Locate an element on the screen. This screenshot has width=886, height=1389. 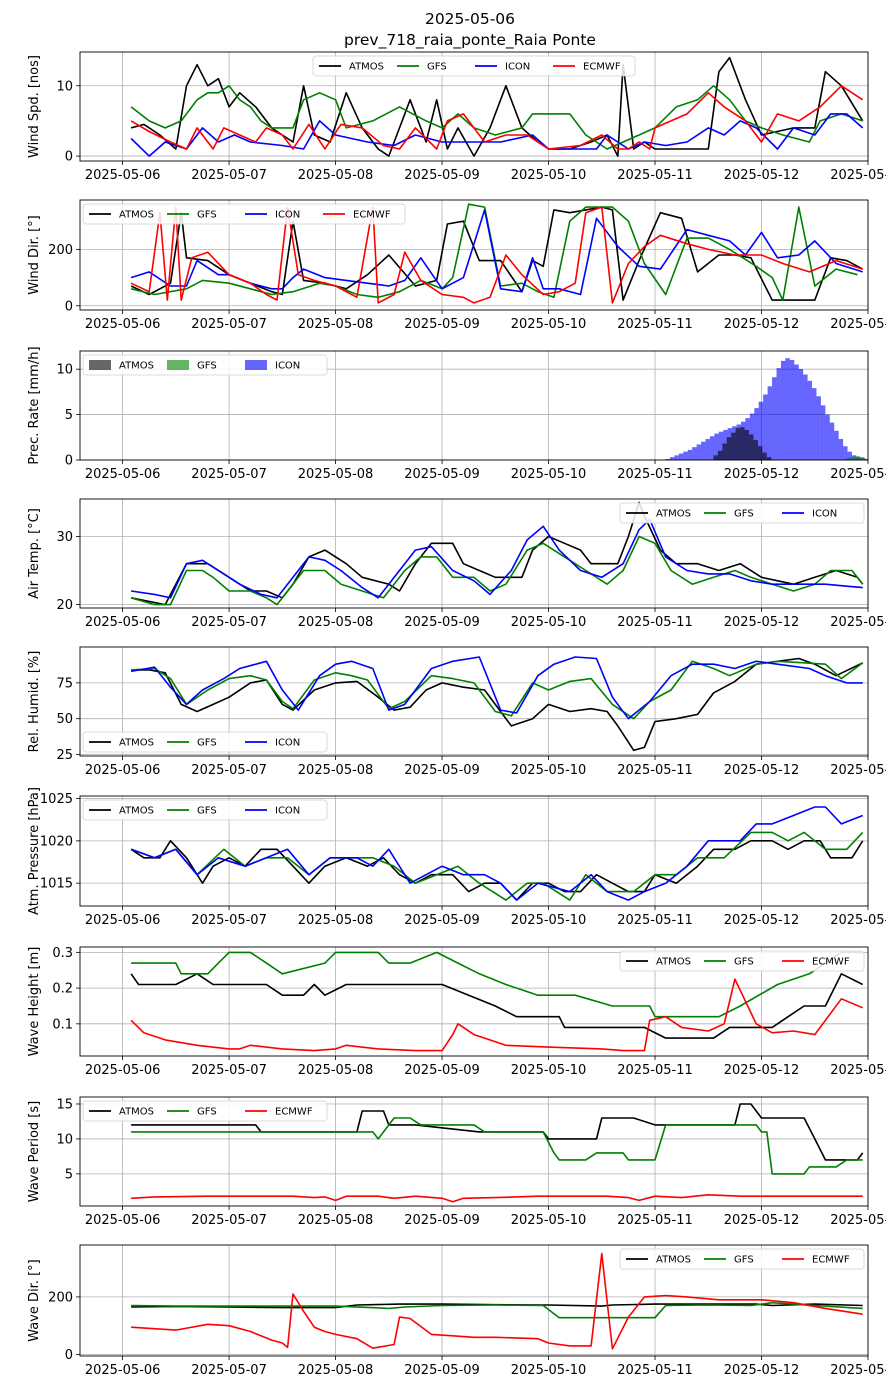
x-tick-label: 2025-05-09 is located at coordinates (442, 1220).